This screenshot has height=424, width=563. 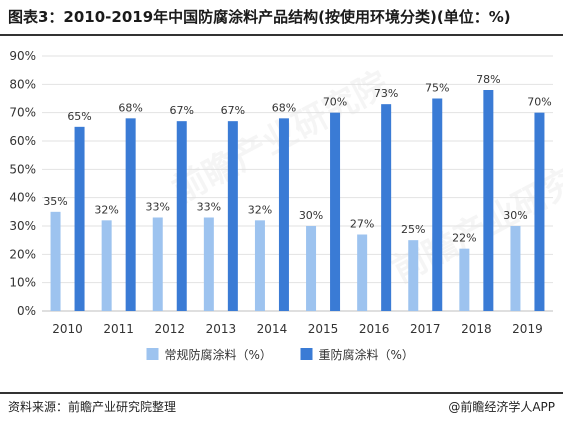 I want to click on data-label: 25%, so click(x=413, y=229).